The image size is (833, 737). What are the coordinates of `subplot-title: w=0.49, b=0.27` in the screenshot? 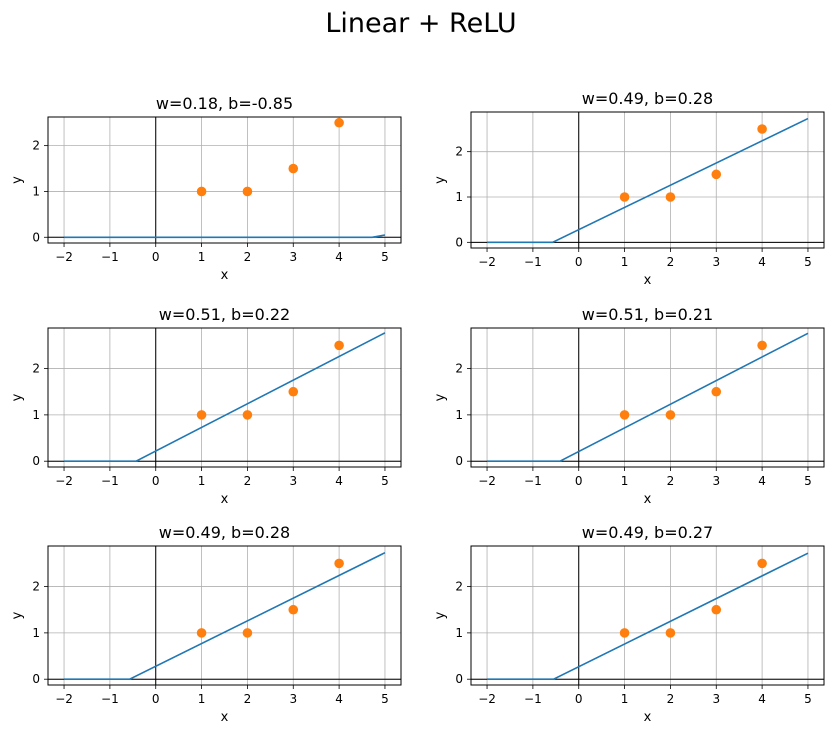 It's located at (647, 532).